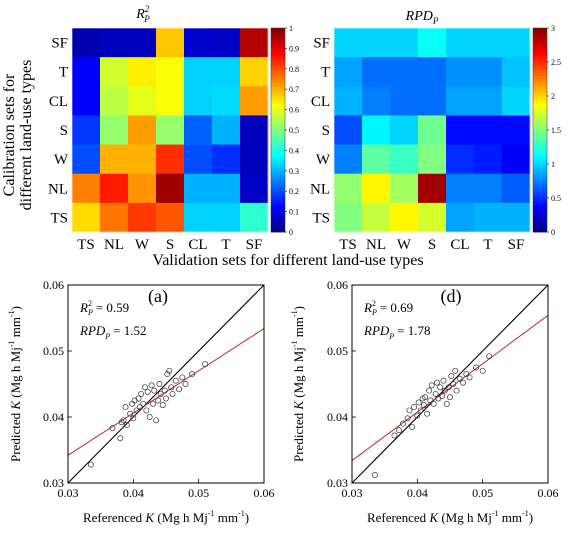  I want to click on heatmap-cell-TS-NL, so click(376, 217).